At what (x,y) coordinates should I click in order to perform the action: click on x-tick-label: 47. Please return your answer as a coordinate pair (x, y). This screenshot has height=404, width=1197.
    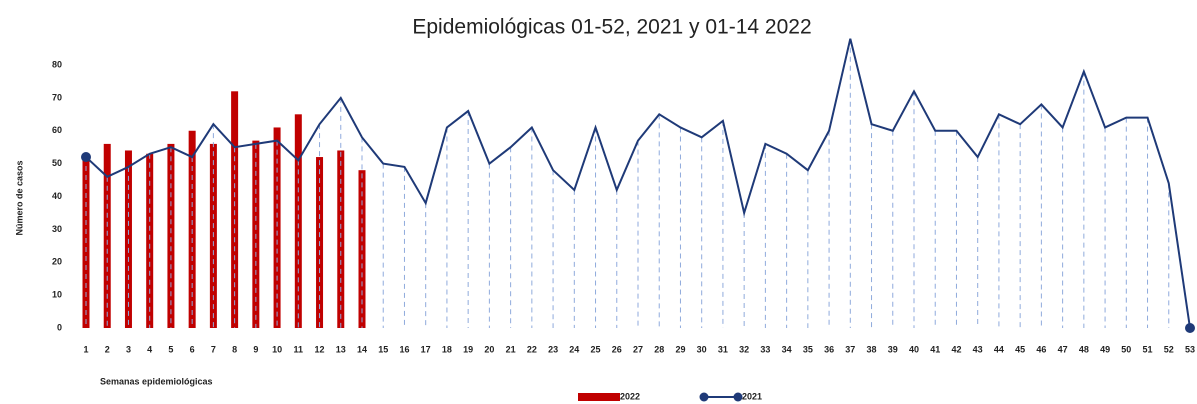
    Looking at the image, I should click on (1063, 349).